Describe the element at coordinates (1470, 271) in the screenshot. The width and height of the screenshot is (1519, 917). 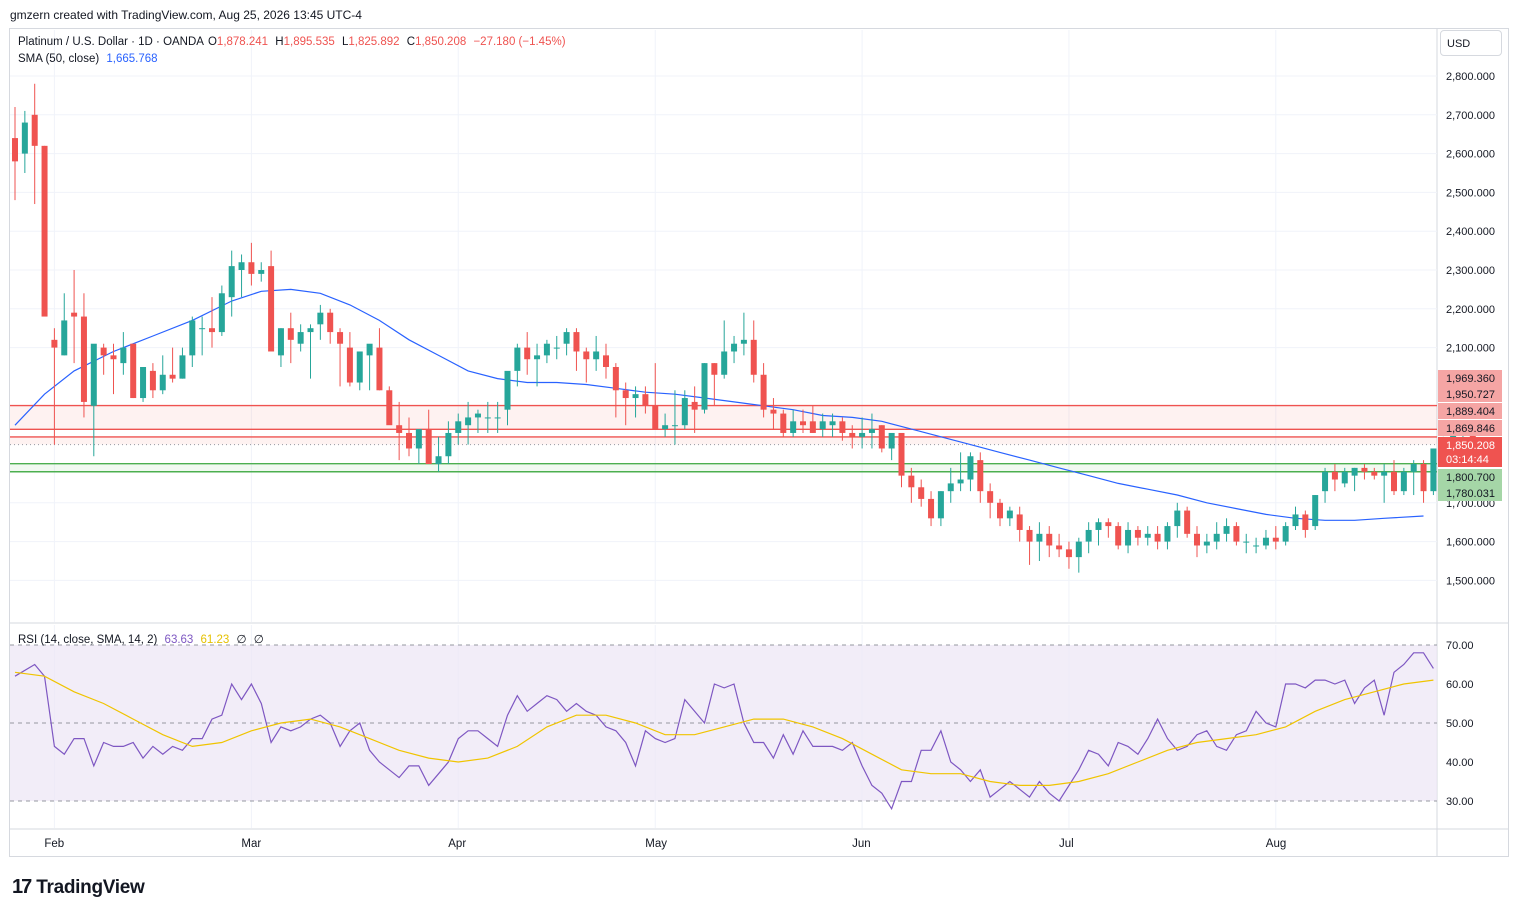
I see `price-tick-label: 2,300.000` at that location.